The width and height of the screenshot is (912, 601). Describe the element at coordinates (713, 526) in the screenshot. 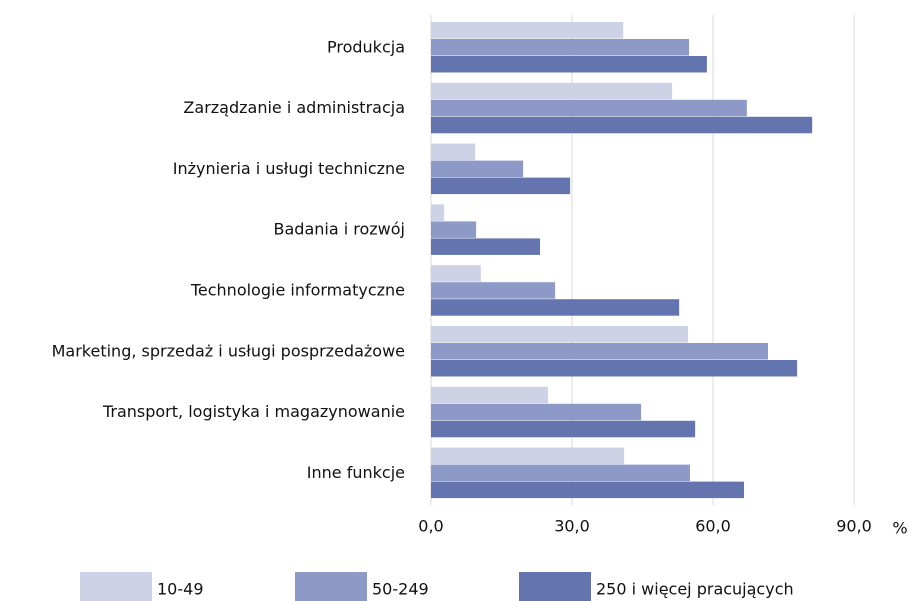

I see `x-tick-label: 60,0` at that location.